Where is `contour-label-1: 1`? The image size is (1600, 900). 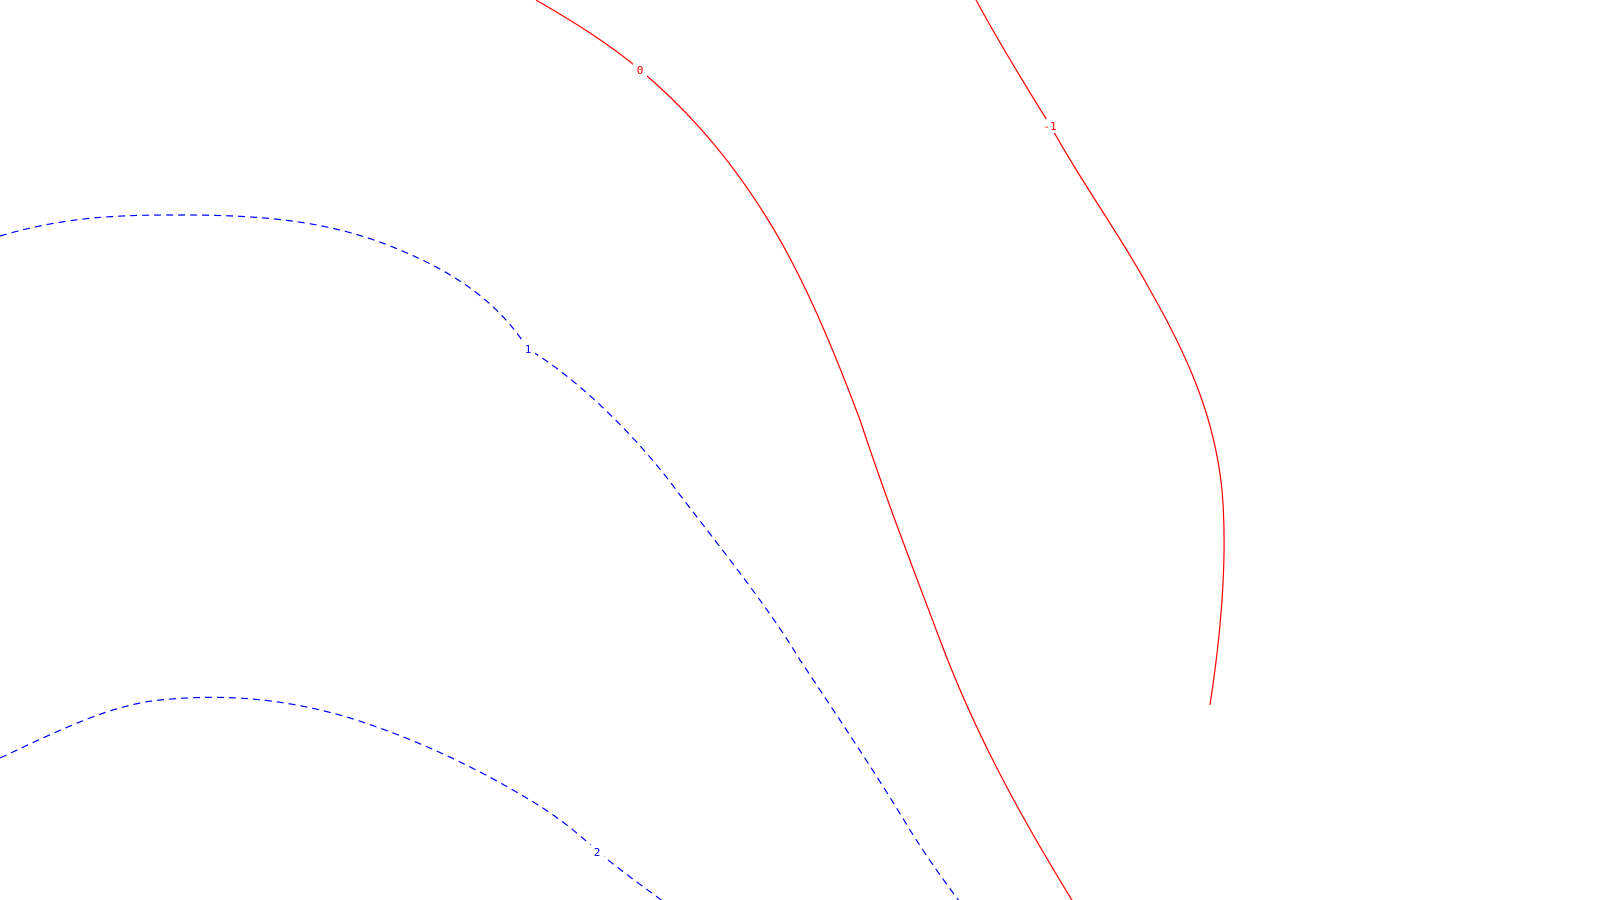
contour-label-1: 1 is located at coordinates (528, 349).